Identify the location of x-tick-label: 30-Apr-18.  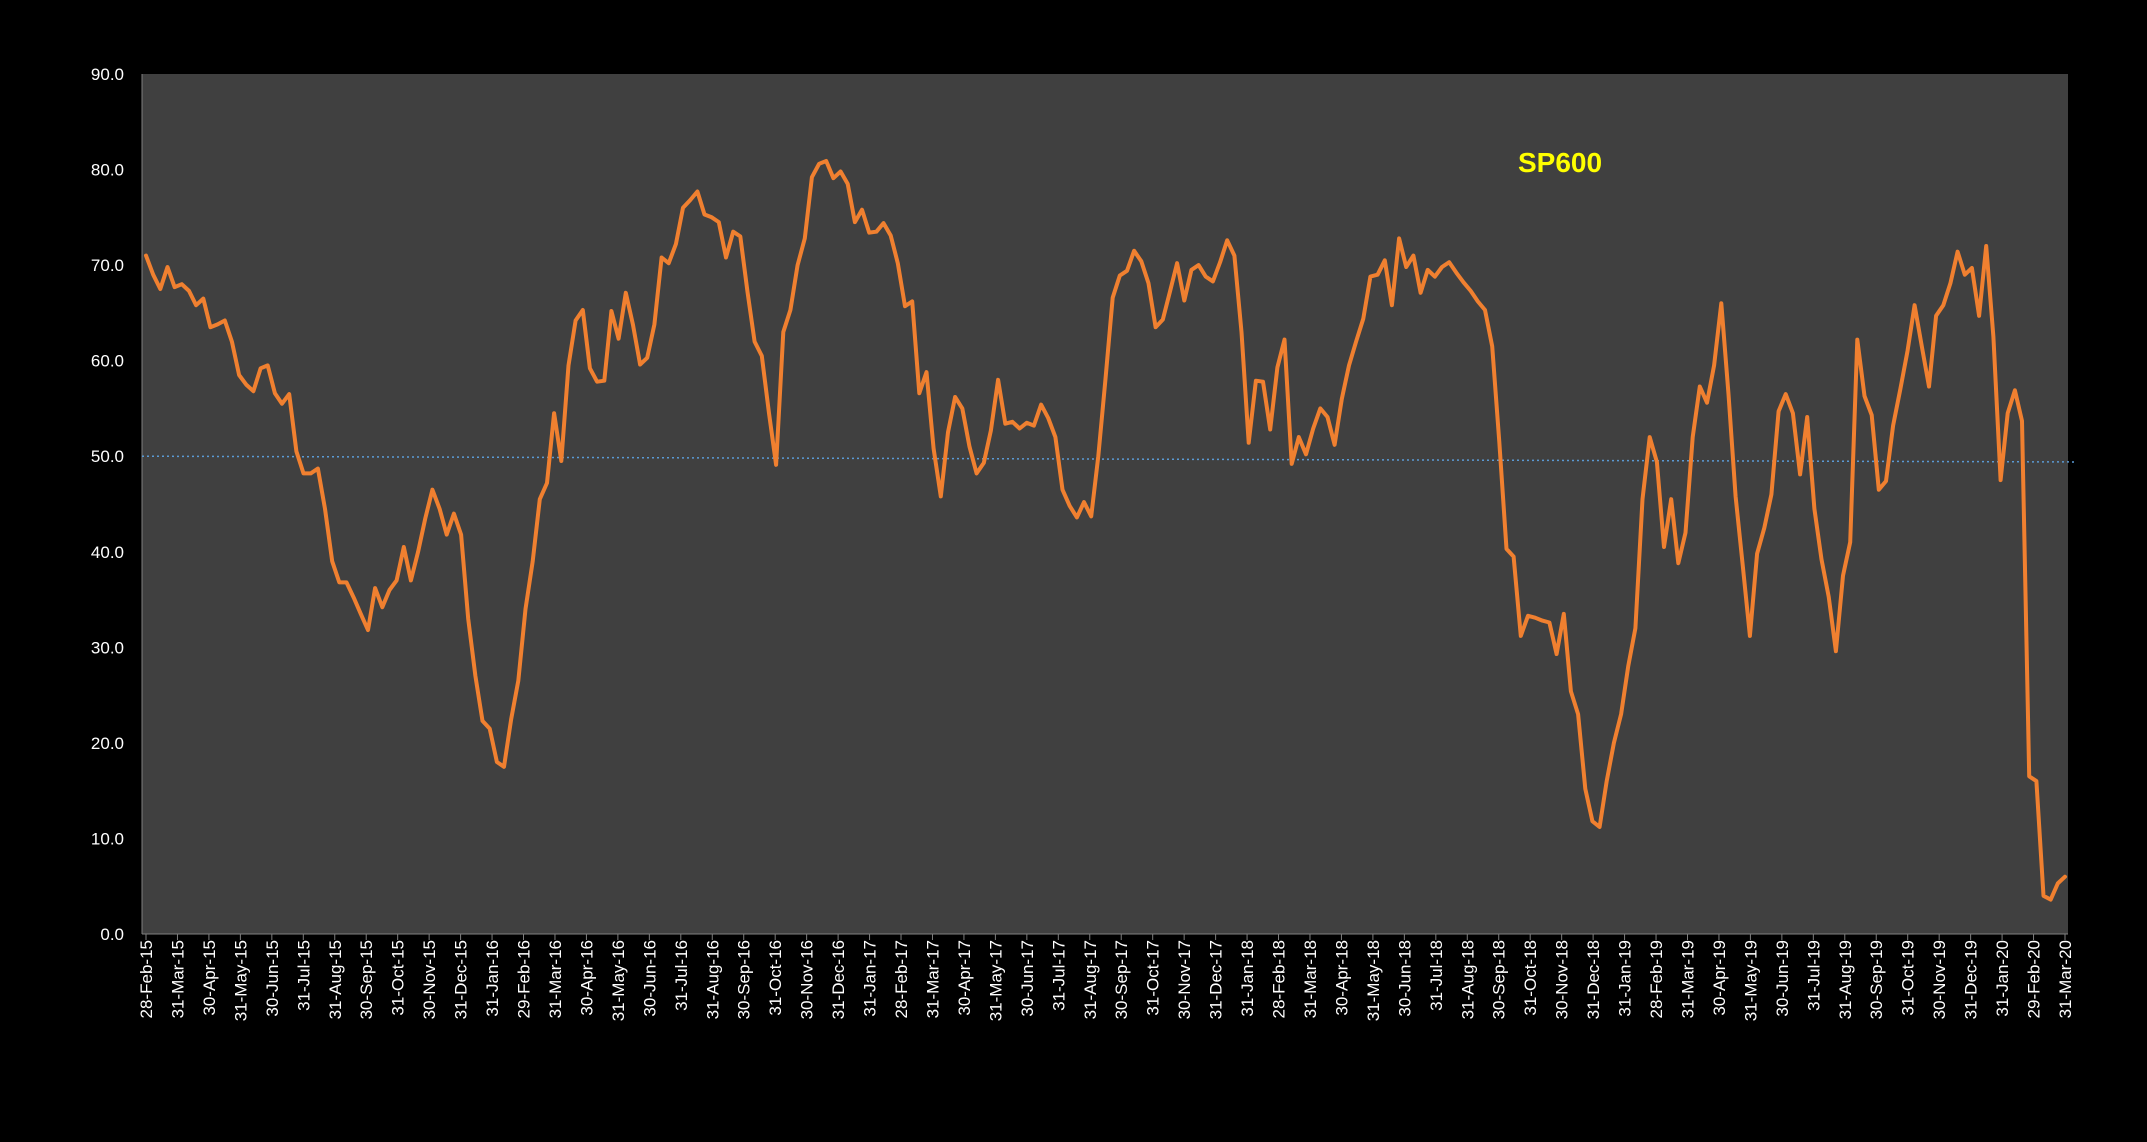
(1341, 978).